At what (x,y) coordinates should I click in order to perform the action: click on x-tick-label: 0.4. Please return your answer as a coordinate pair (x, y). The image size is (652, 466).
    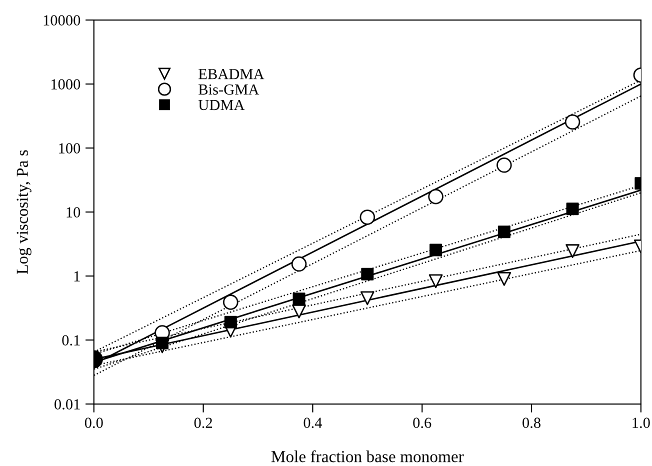
    Looking at the image, I should click on (313, 423).